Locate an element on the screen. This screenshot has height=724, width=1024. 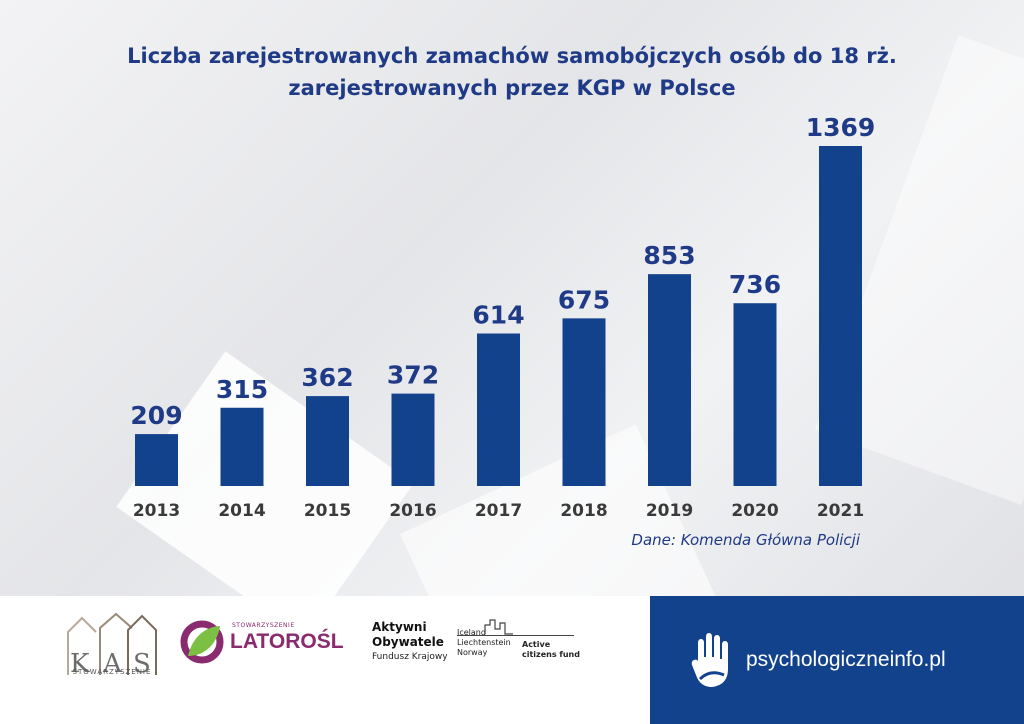
category-label-2021: 2021 is located at coordinates (840, 511).